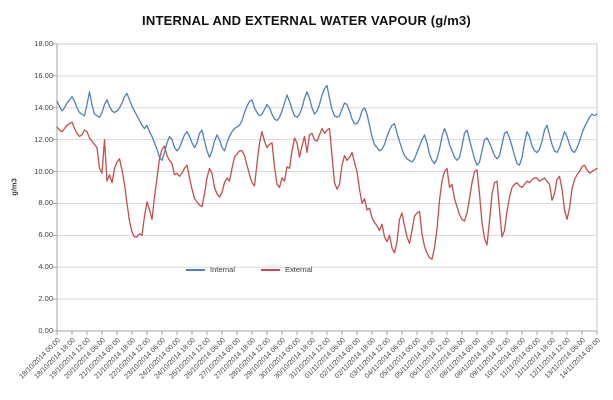 This screenshot has width=613, height=400. Describe the element at coordinates (43, 107) in the screenshot. I see `y-tick-label: 14.00` at that location.